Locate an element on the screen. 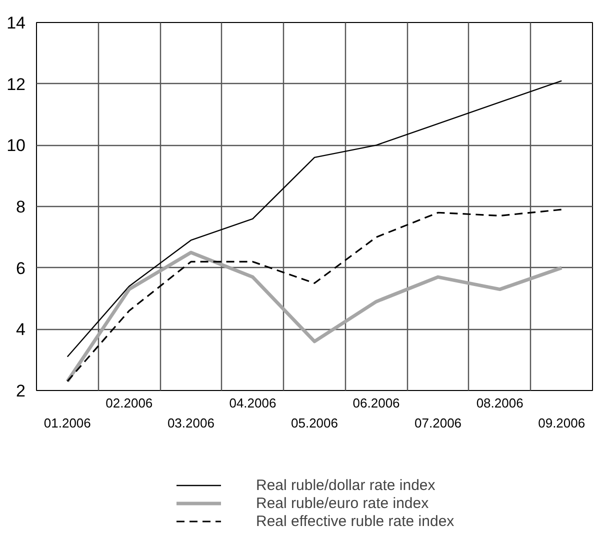 The height and width of the screenshot is (548, 598). y-tick-label: 10 is located at coordinates (16, 146).